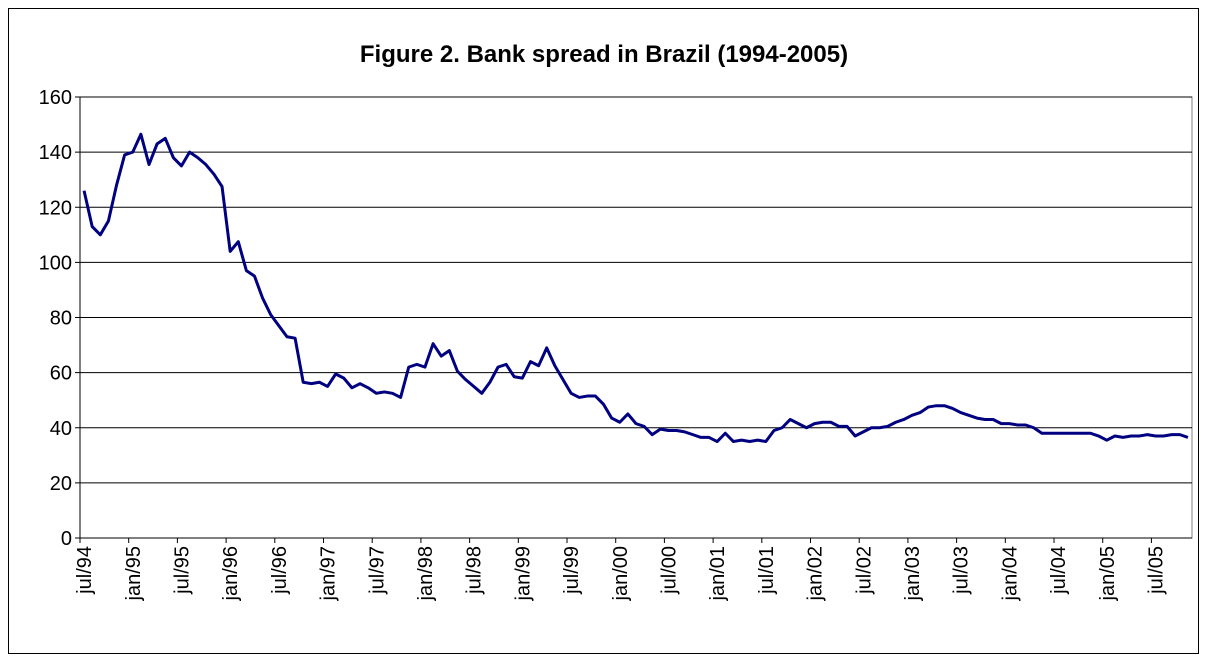 The image size is (1208, 668). I want to click on x-tick-label: jul/99, so click(572, 570).